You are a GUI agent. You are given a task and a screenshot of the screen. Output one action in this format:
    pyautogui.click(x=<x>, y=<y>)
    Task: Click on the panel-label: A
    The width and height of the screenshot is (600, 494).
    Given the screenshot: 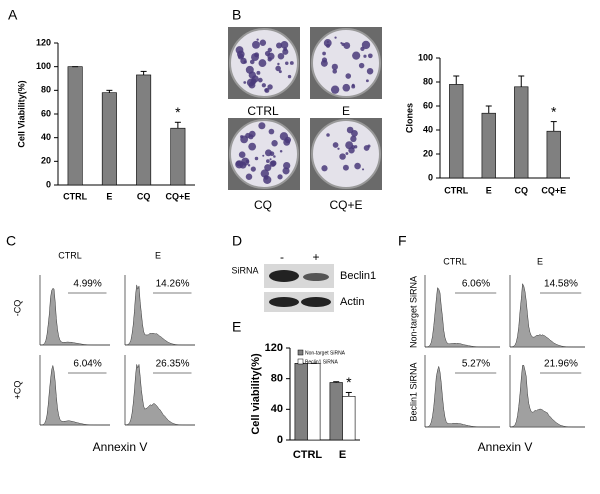 What is the action you would take?
    pyautogui.click(x=13, y=15)
    